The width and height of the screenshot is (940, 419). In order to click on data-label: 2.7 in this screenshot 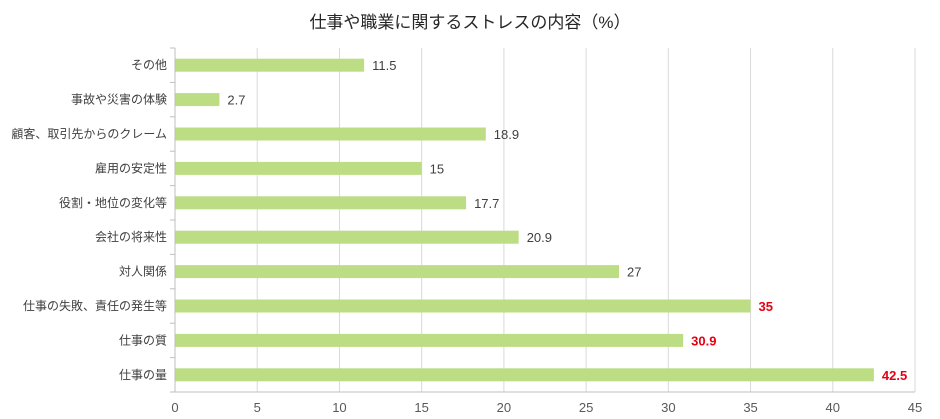, I will do `click(236, 100)`.